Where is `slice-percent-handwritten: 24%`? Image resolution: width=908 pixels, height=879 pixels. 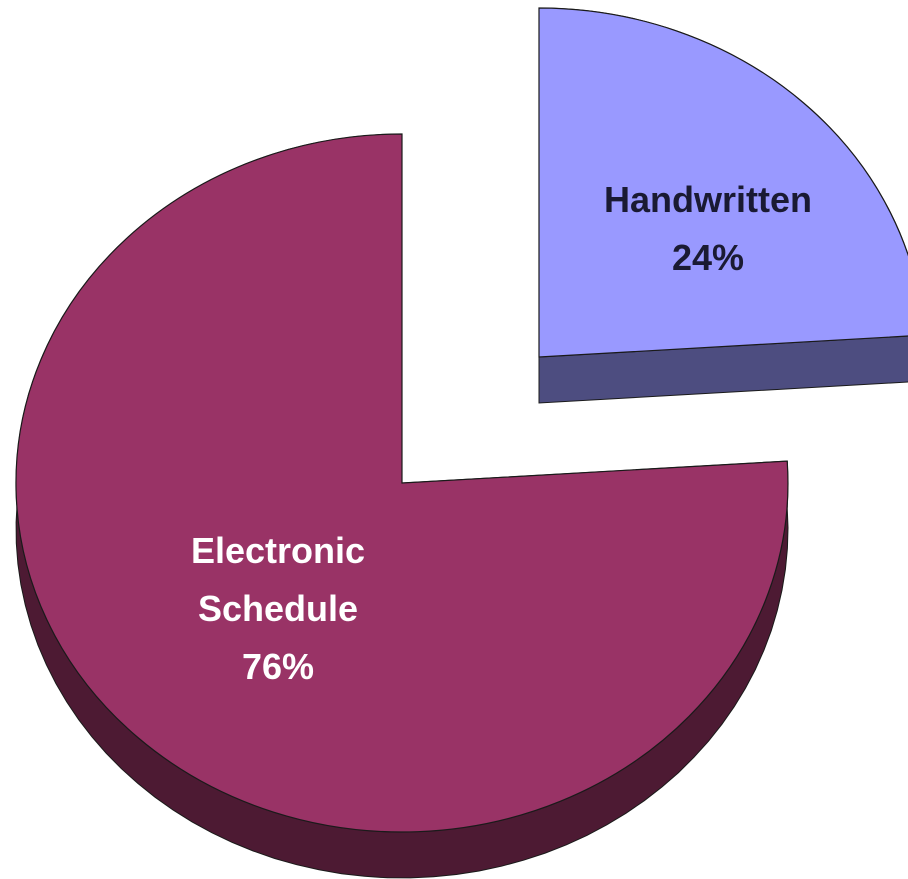 slice-percent-handwritten: 24% is located at coordinates (708, 257).